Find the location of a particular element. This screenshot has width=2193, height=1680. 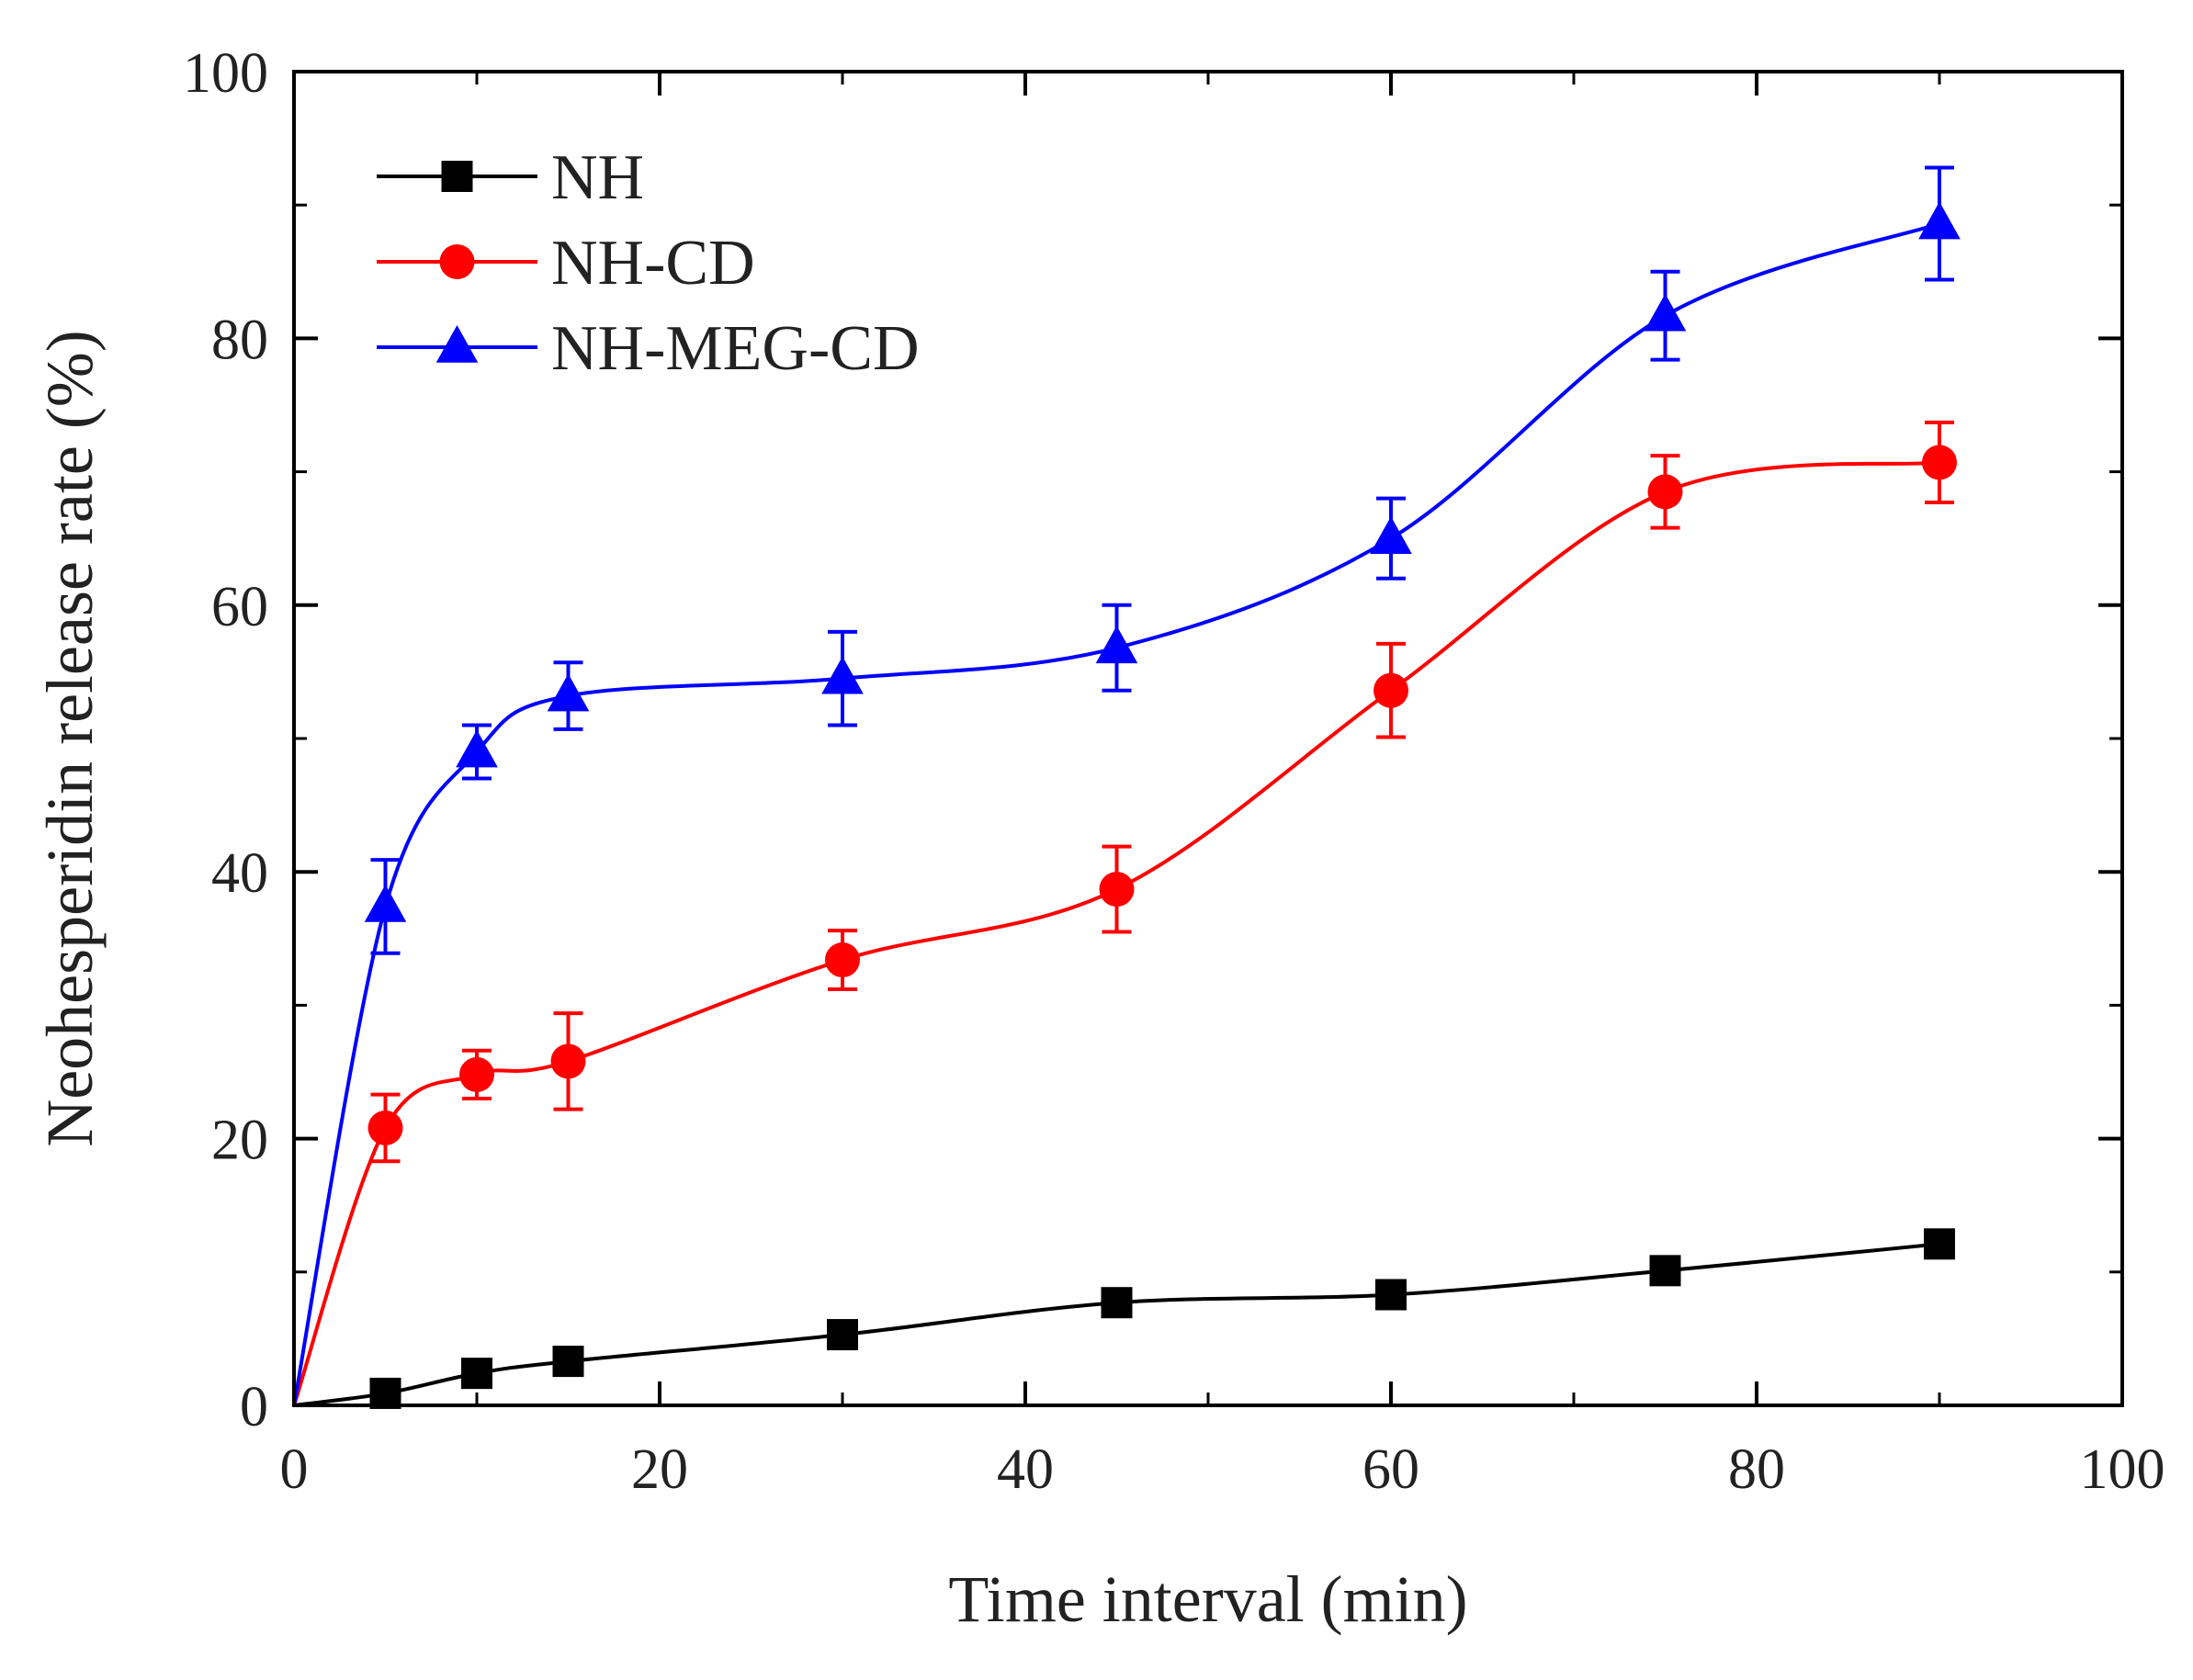

x-tick-label: 20 is located at coordinates (659, 1469).